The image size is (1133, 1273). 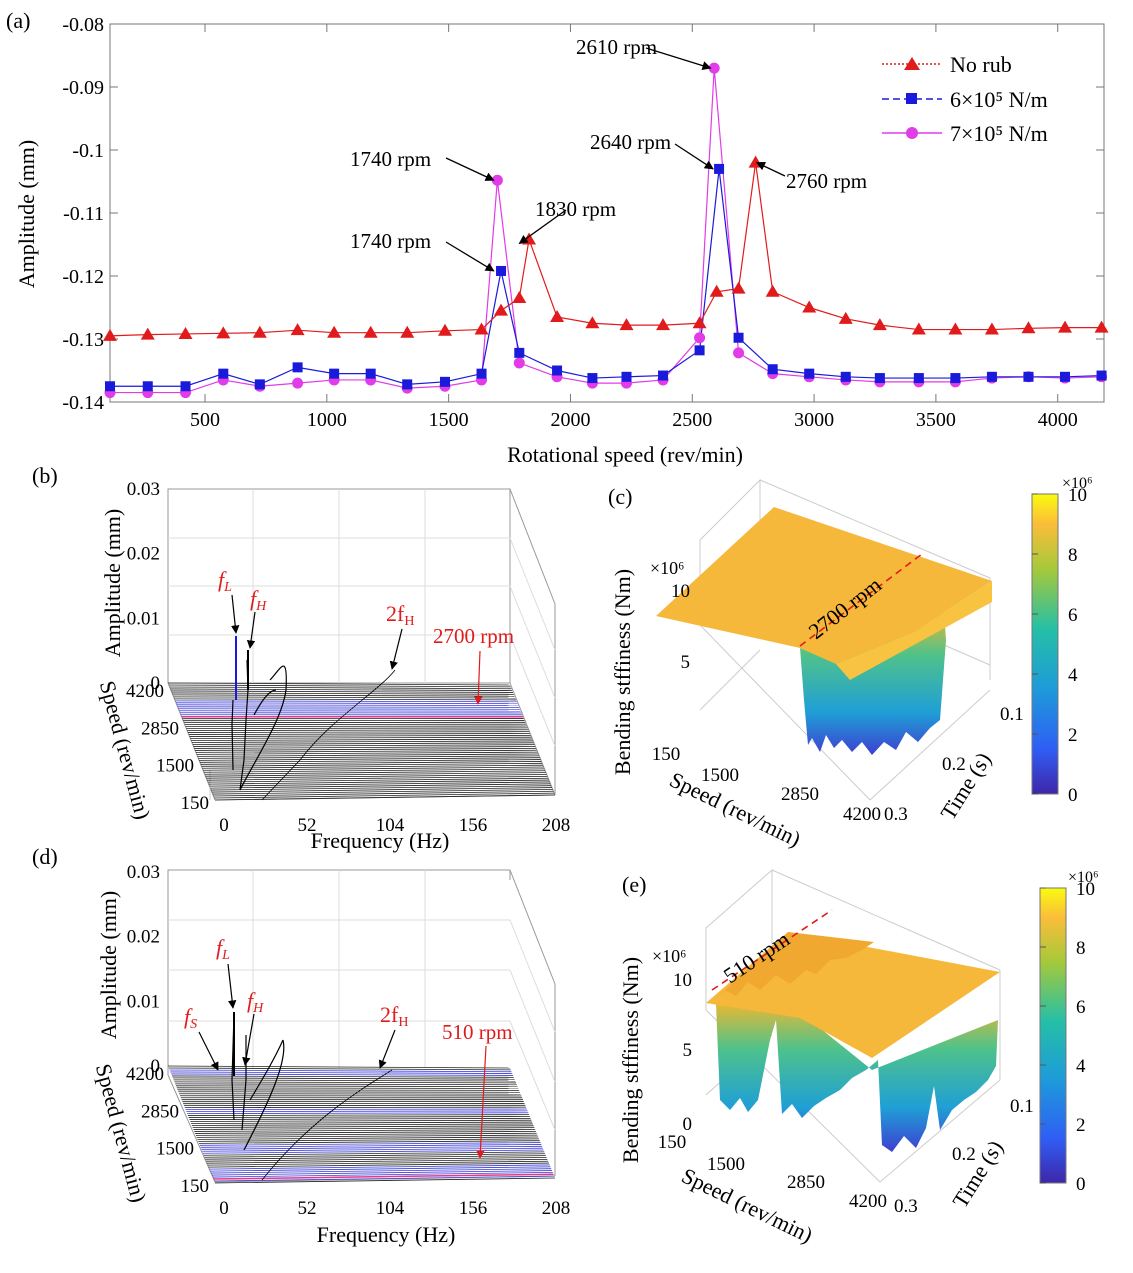 What do you see at coordinates (1073, 735) in the screenshot?
I see `panel-c-colorbar-tick-label: 2` at bounding box center [1073, 735].